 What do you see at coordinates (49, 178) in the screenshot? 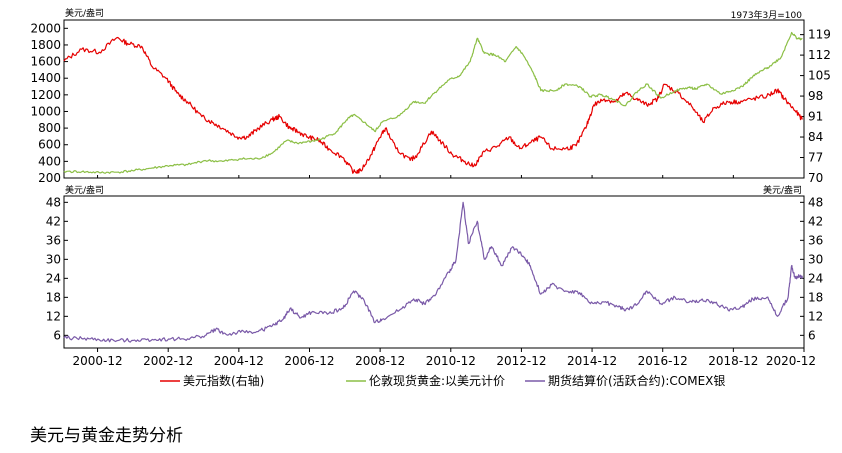
I see `top-left-tick-label: 200` at bounding box center [49, 178].